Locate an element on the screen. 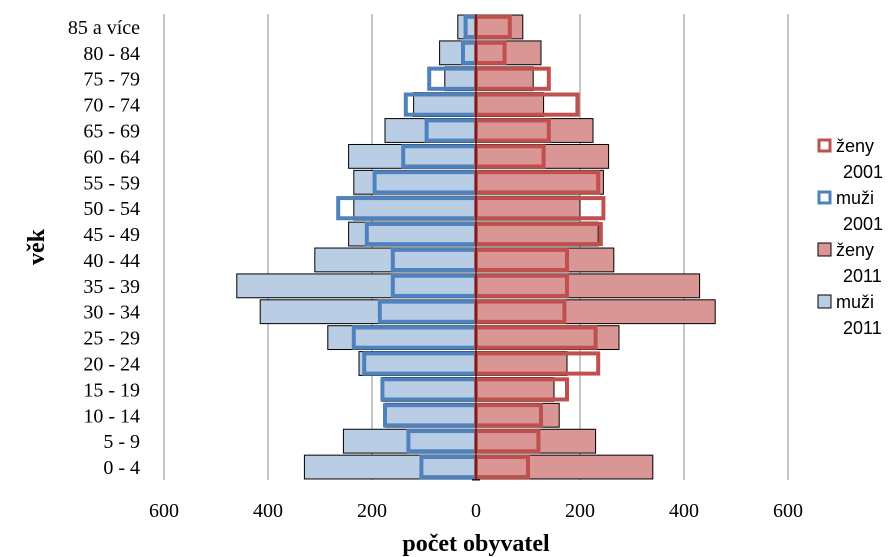 The width and height of the screenshot is (895, 557). legend-label-muži-2011: muži is located at coordinates (855, 302).